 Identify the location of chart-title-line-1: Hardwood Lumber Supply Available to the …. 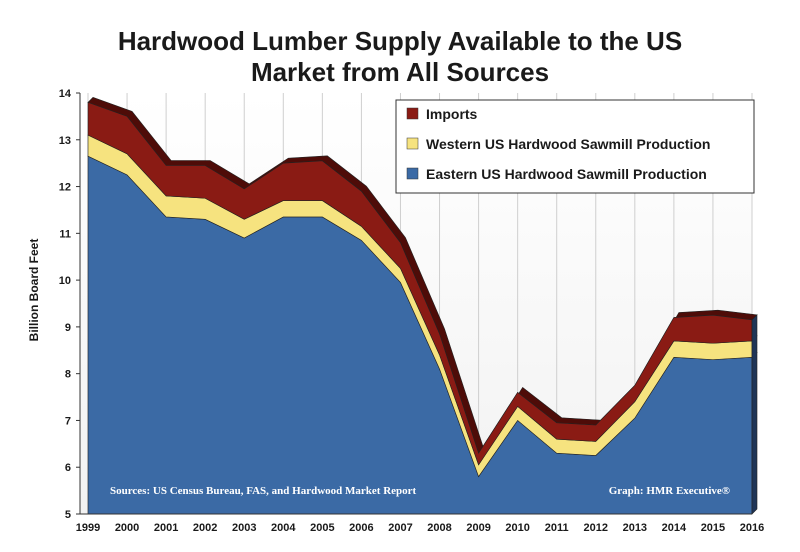
(400, 41).